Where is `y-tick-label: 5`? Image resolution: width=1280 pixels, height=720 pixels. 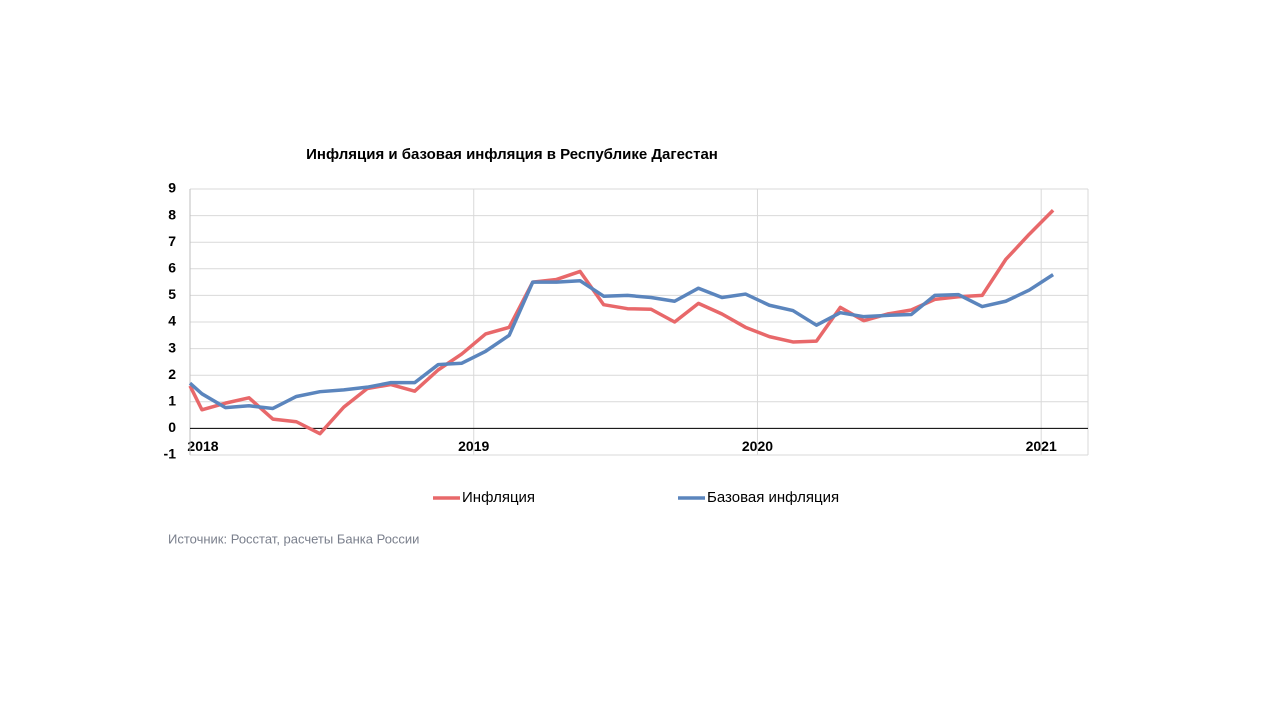
y-tick-label: 5 is located at coordinates (172, 294).